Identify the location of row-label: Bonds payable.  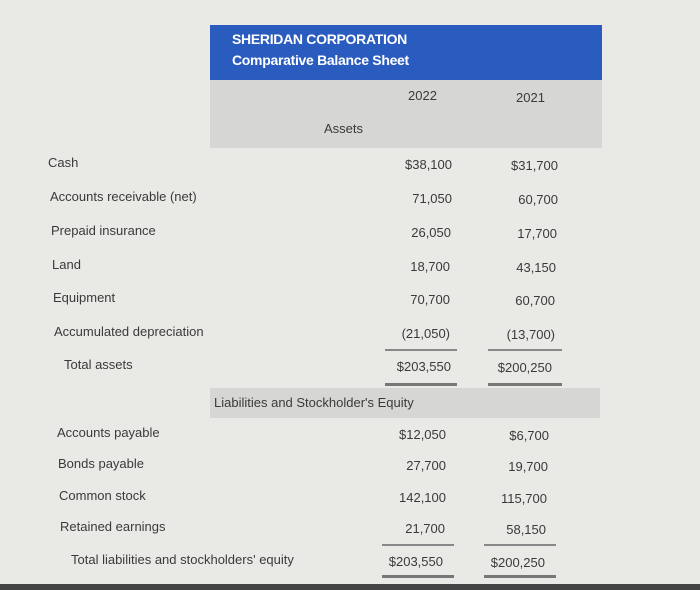
(101, 463).